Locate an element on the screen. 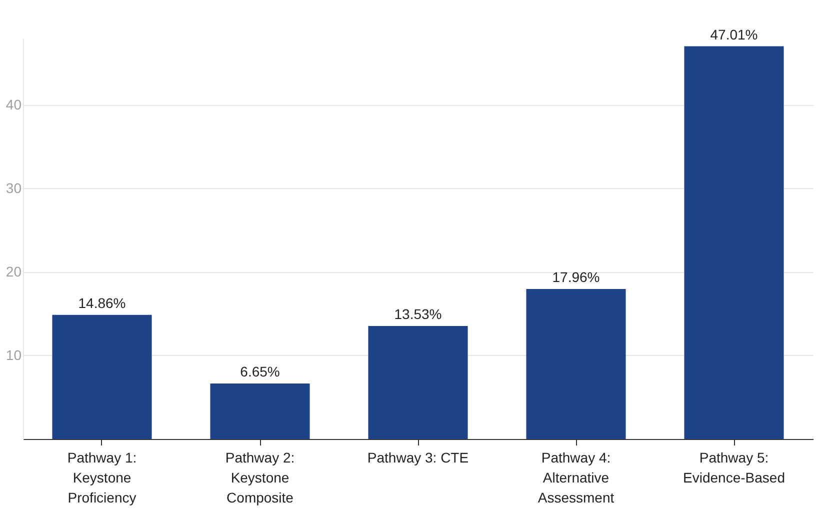 This screenshot has width=823, height=510. x-tick-label: Pathway 4: Alternative Assessment is located at coordinates (576, 478).